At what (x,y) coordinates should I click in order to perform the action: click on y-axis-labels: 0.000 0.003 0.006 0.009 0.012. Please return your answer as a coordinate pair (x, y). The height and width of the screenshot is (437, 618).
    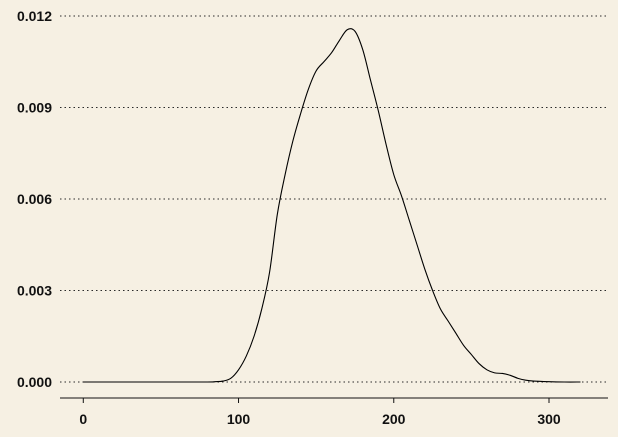
    Looking at the image, I should click on (34, 199).